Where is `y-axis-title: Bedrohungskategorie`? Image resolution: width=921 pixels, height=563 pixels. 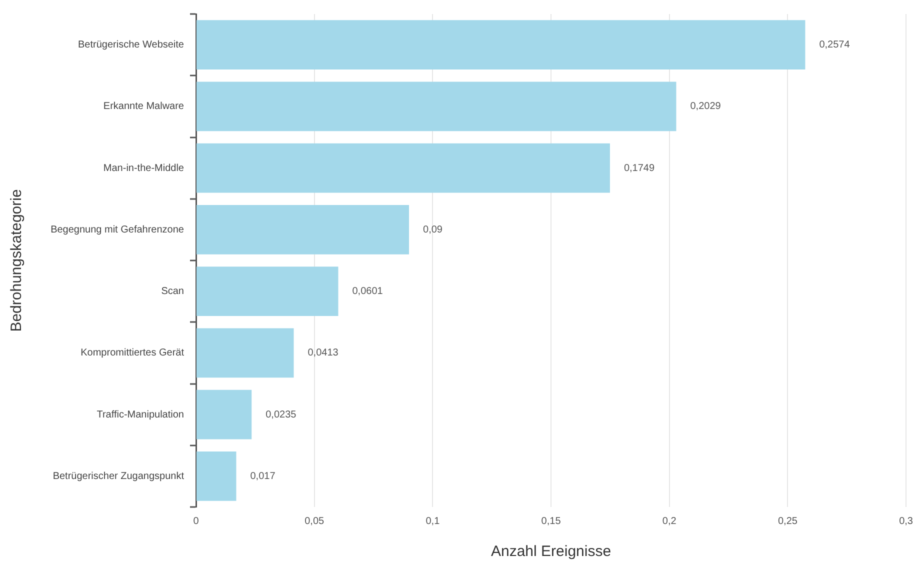 y-axis-title: Bedrohungskategorie is located at coordinates (17, 260).